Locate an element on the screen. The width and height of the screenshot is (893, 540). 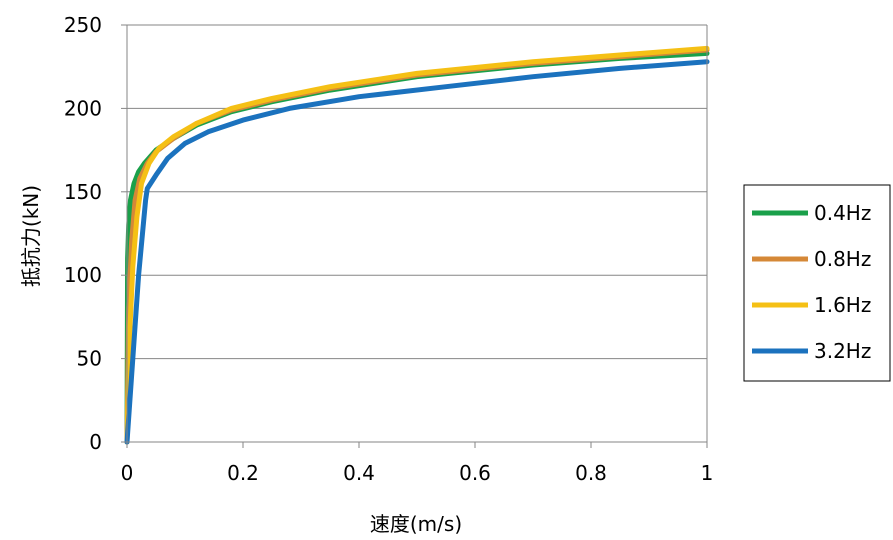
legend: 0.4Hz 0.8Hz 1.6Hz 3.2Hz is located at coordinates (817, 283).